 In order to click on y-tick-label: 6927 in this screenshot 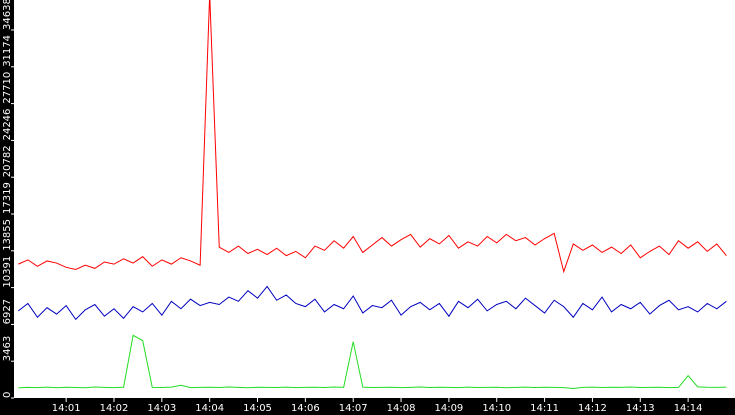, I will do `click(7, 311)`.